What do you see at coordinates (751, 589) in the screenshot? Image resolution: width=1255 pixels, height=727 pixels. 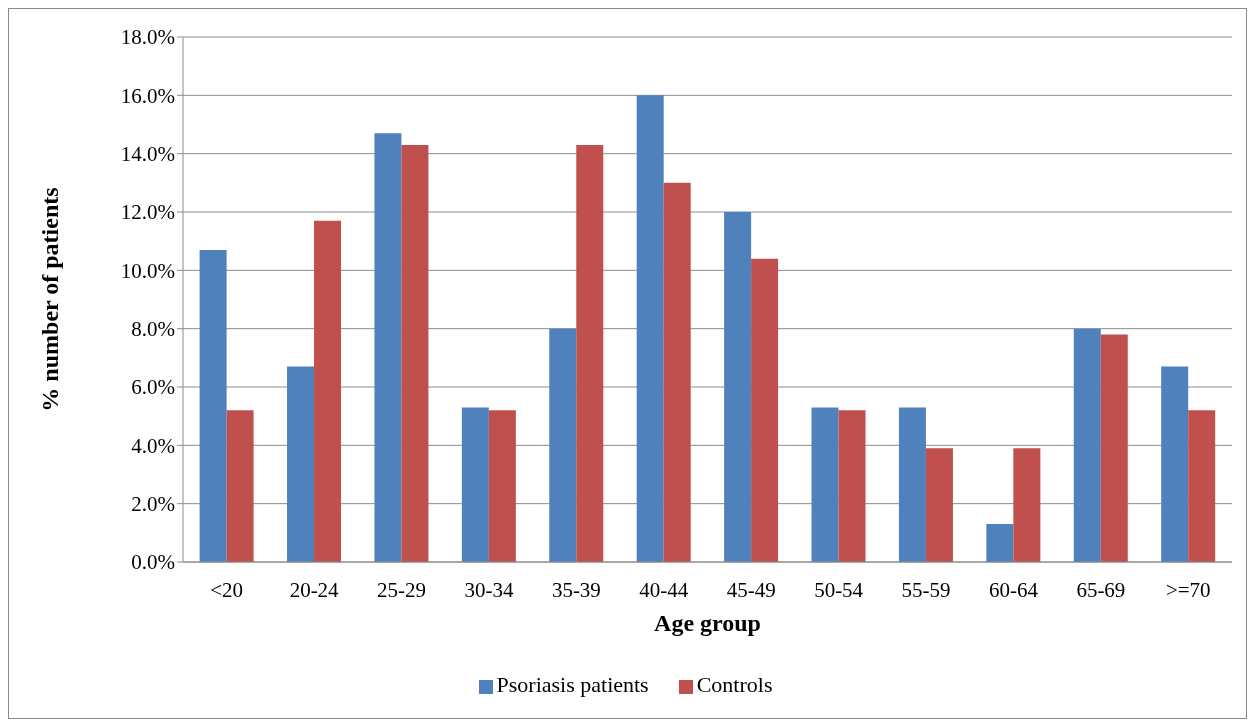 I see `x-tick-label: 45-49` at bounding box center [751, 589].